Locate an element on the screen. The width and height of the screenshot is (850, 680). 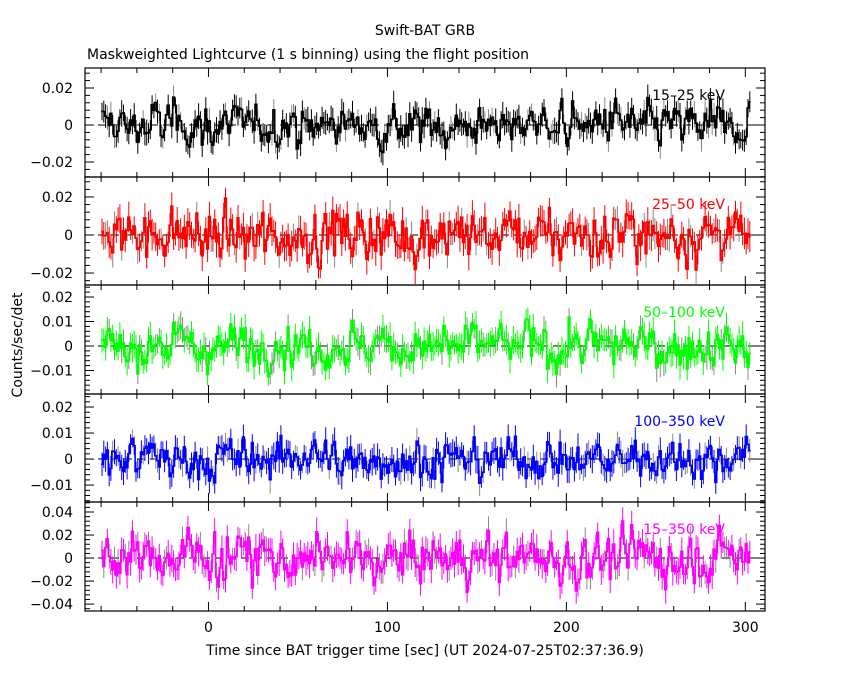
panel-15-25-kev: −0.02 0 0.02 15–25 keV is located at coordinates (398, 122).